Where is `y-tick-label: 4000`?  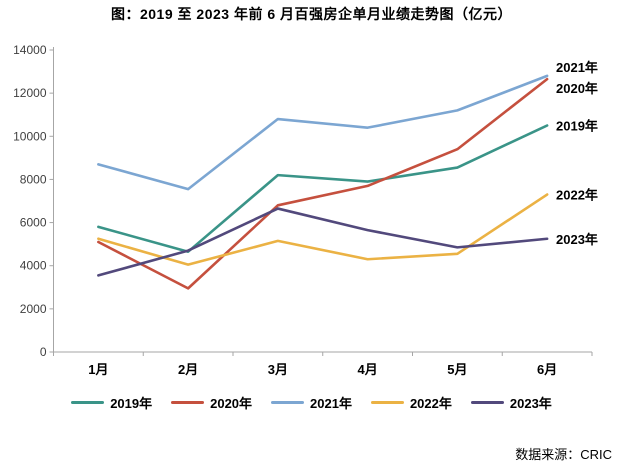
y-tick-label: 4000 is located at coordinates (33, 266).